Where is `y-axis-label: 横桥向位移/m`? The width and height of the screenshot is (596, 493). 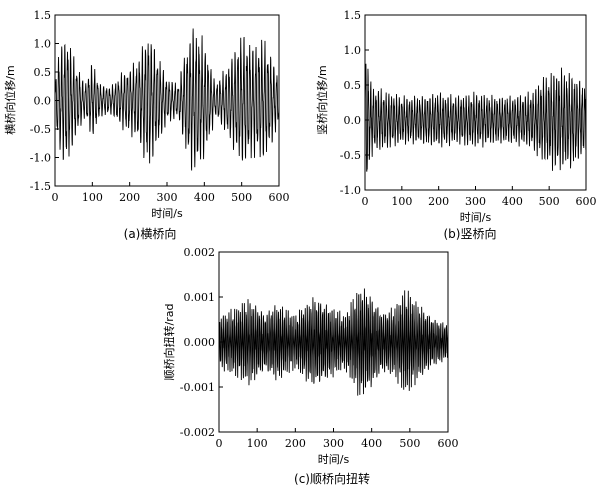
y-axis-label: 横桥向位移/m is located at coordinates (10, 99).